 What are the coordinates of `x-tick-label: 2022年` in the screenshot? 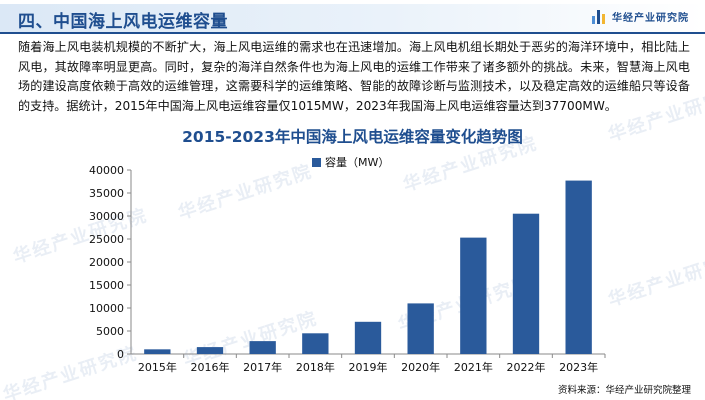 It's located at (526, 367).